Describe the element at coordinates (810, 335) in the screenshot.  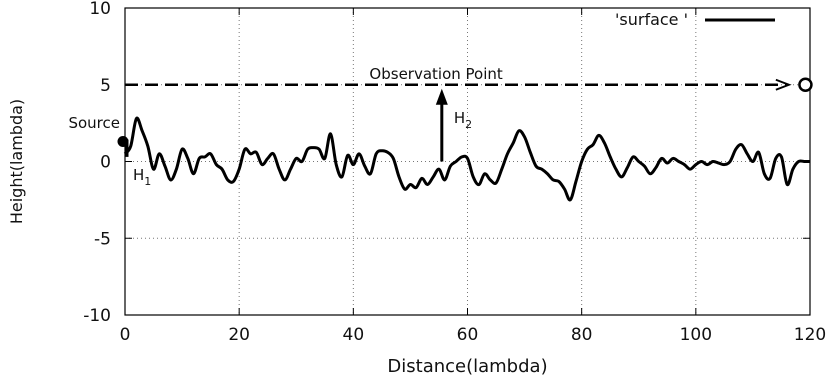
I see `x-tick-label: 120` at that location.